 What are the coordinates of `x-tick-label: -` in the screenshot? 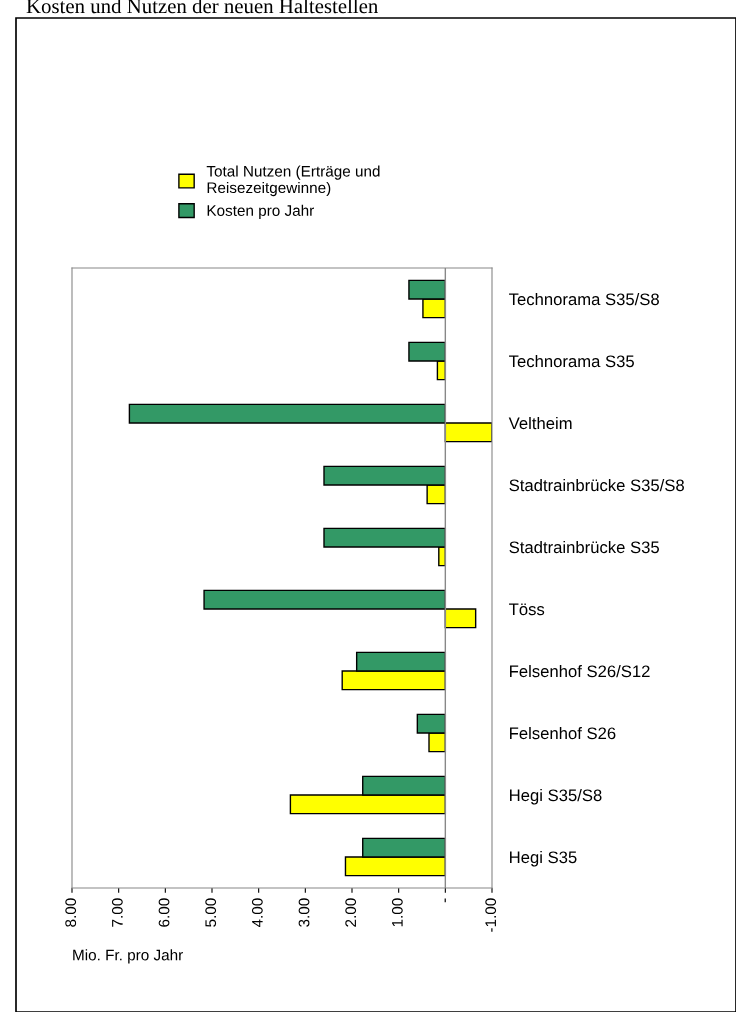 It's located at (445, 900).